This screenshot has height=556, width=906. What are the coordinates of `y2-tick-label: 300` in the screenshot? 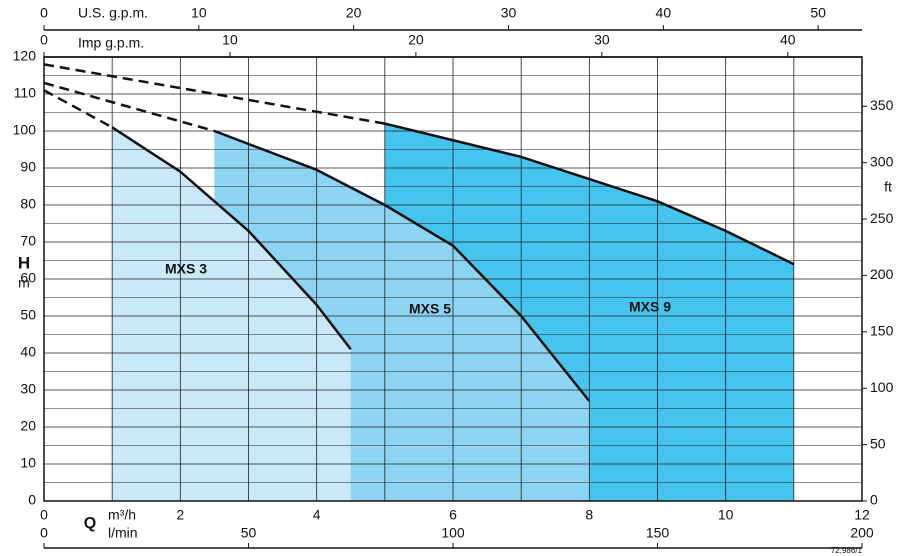 It's located at (882, 161).